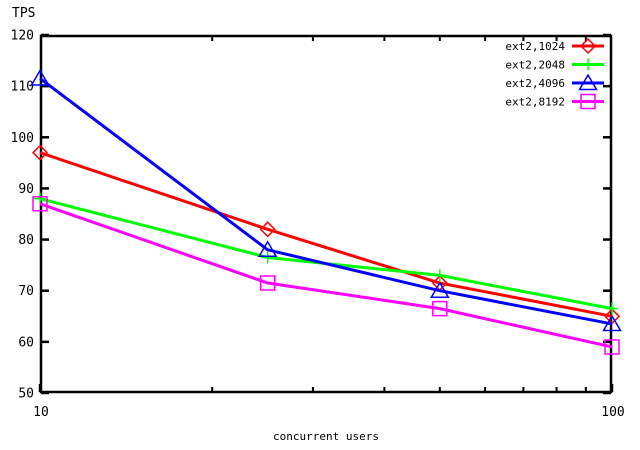  I want to click on y-tick-label: 80, so click(26, 240).